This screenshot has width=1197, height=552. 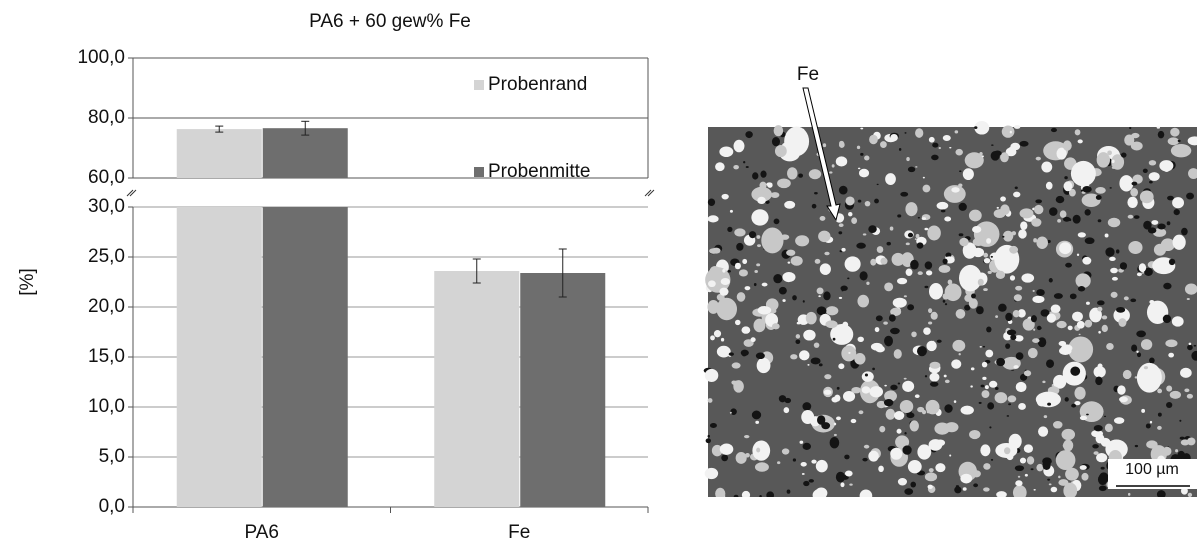 What do you see at coordinates (106, 177) in the screenshot?
I see `y-tick-label: 60,0` at bounding box center [106, 177].